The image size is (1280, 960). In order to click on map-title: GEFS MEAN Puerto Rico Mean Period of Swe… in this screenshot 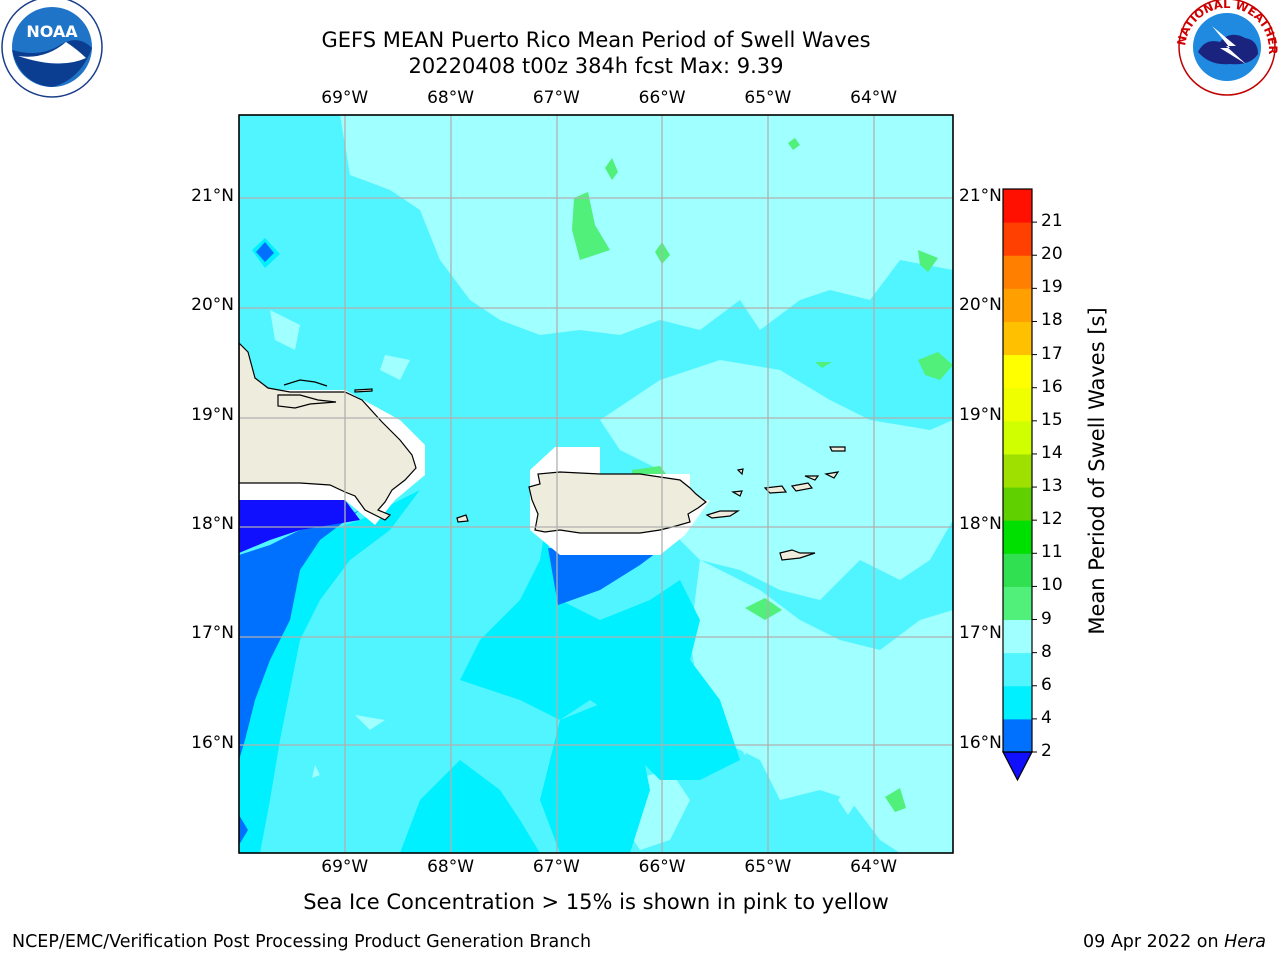, I will do `click(596, 40)`.